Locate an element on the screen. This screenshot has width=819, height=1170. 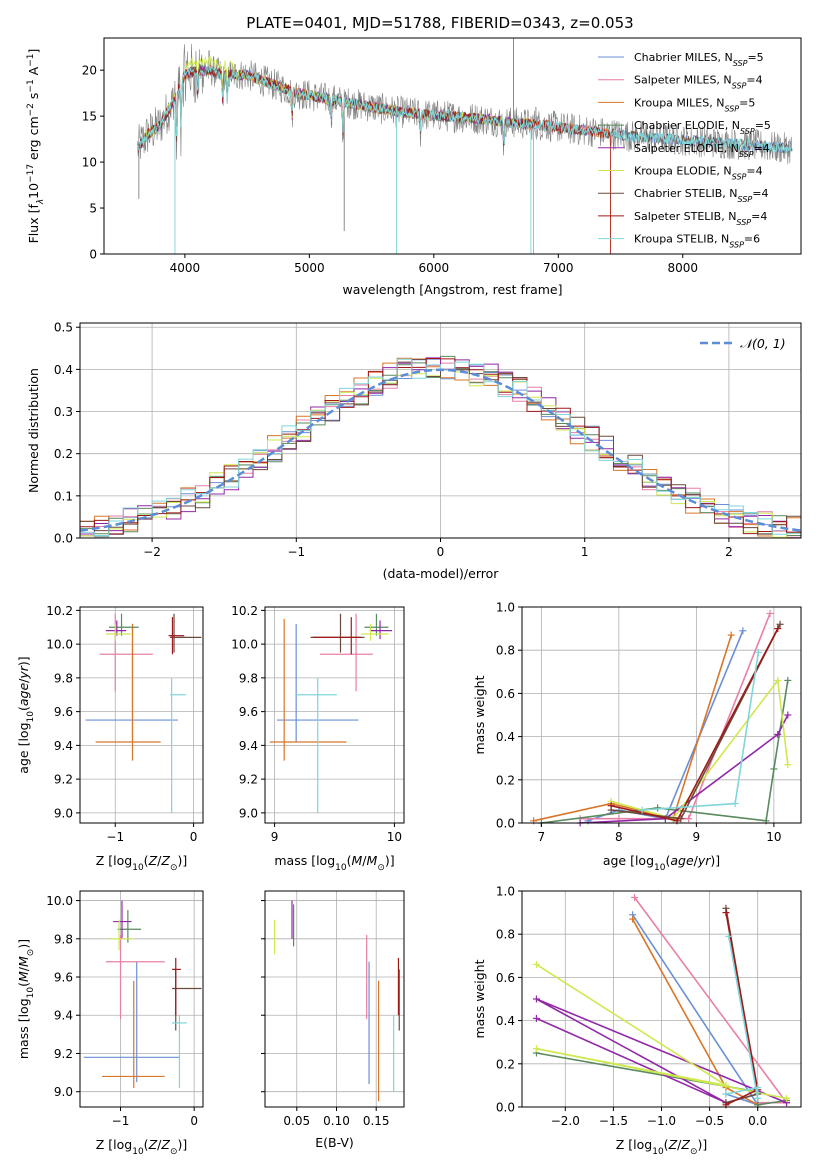
frame-mass-weight-vs-Z: −2.0 −1.5 −1.0 −0.5 0.0 0.0 0.2 0.4 0.6 0.8 1.0 is located at coordinates (649, 1006).